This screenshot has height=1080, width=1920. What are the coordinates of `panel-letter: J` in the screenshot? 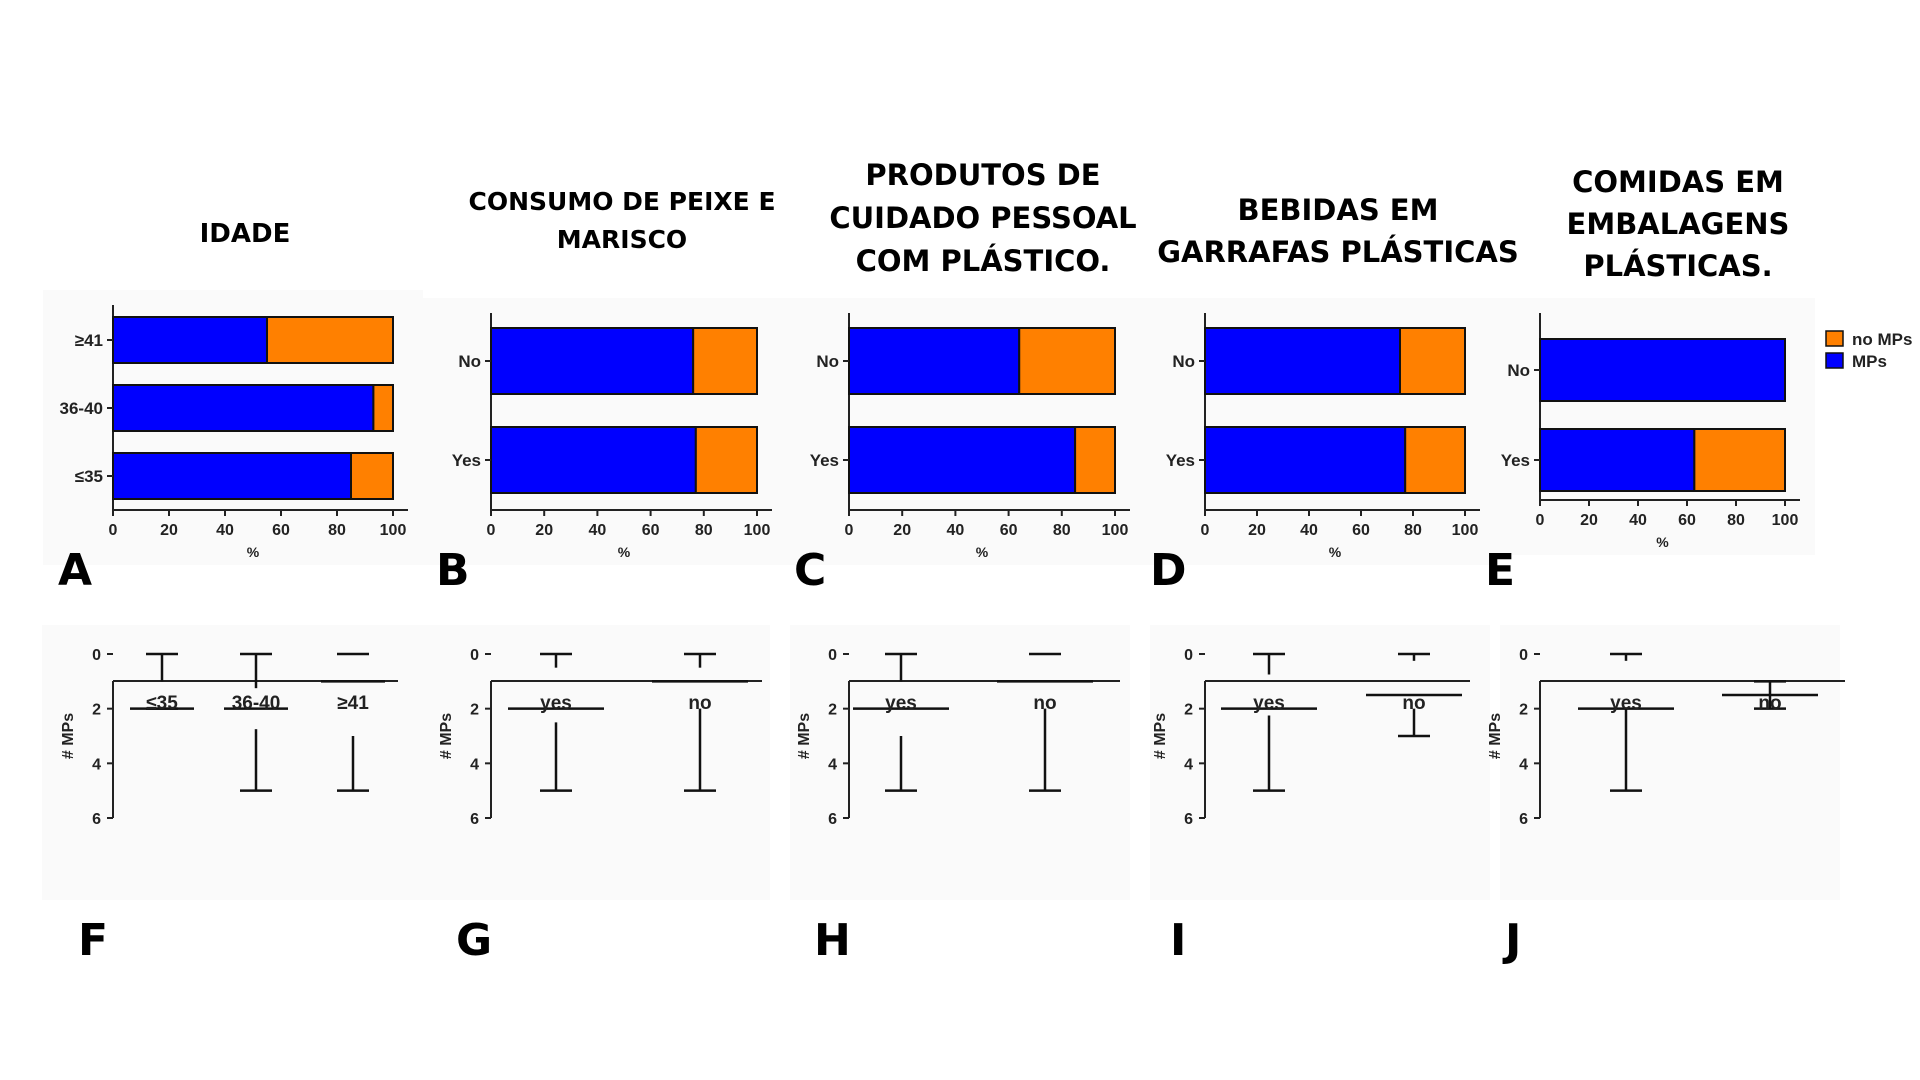 It's located at (1511, 940).